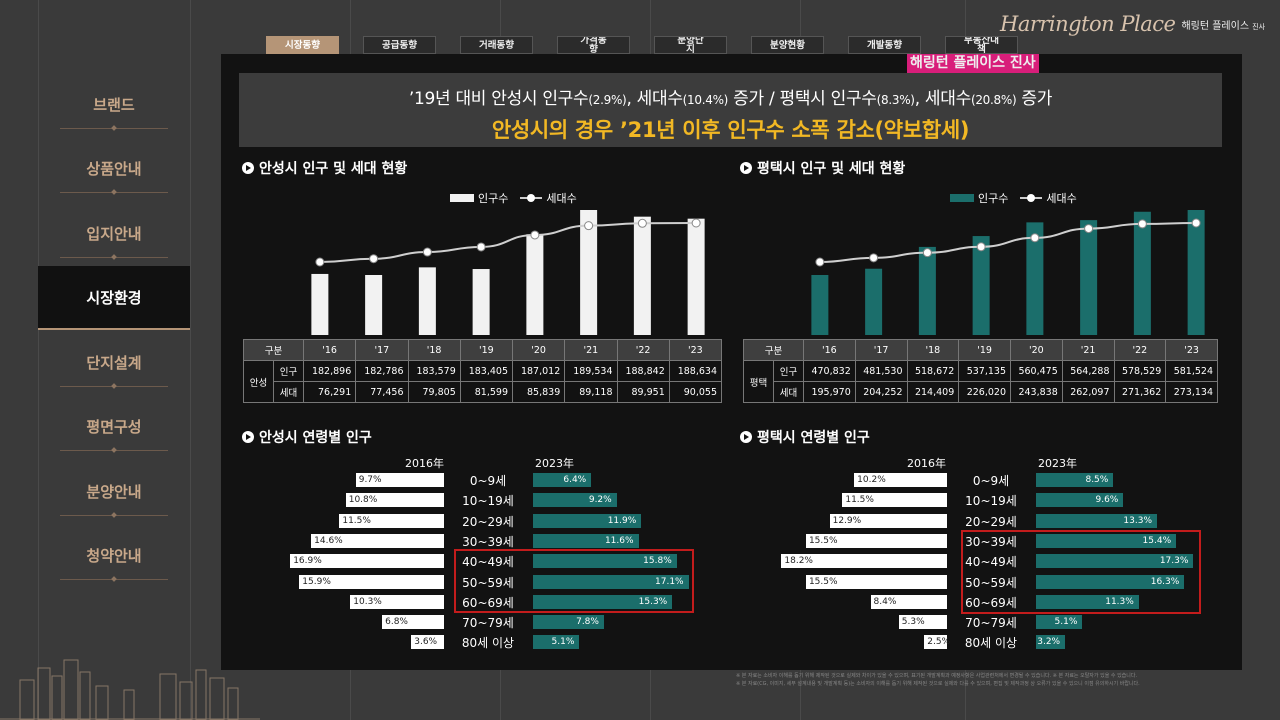 This screenshot has width=1280, height=720. I want to click on table-cell: 81,599, so click(486, 392).